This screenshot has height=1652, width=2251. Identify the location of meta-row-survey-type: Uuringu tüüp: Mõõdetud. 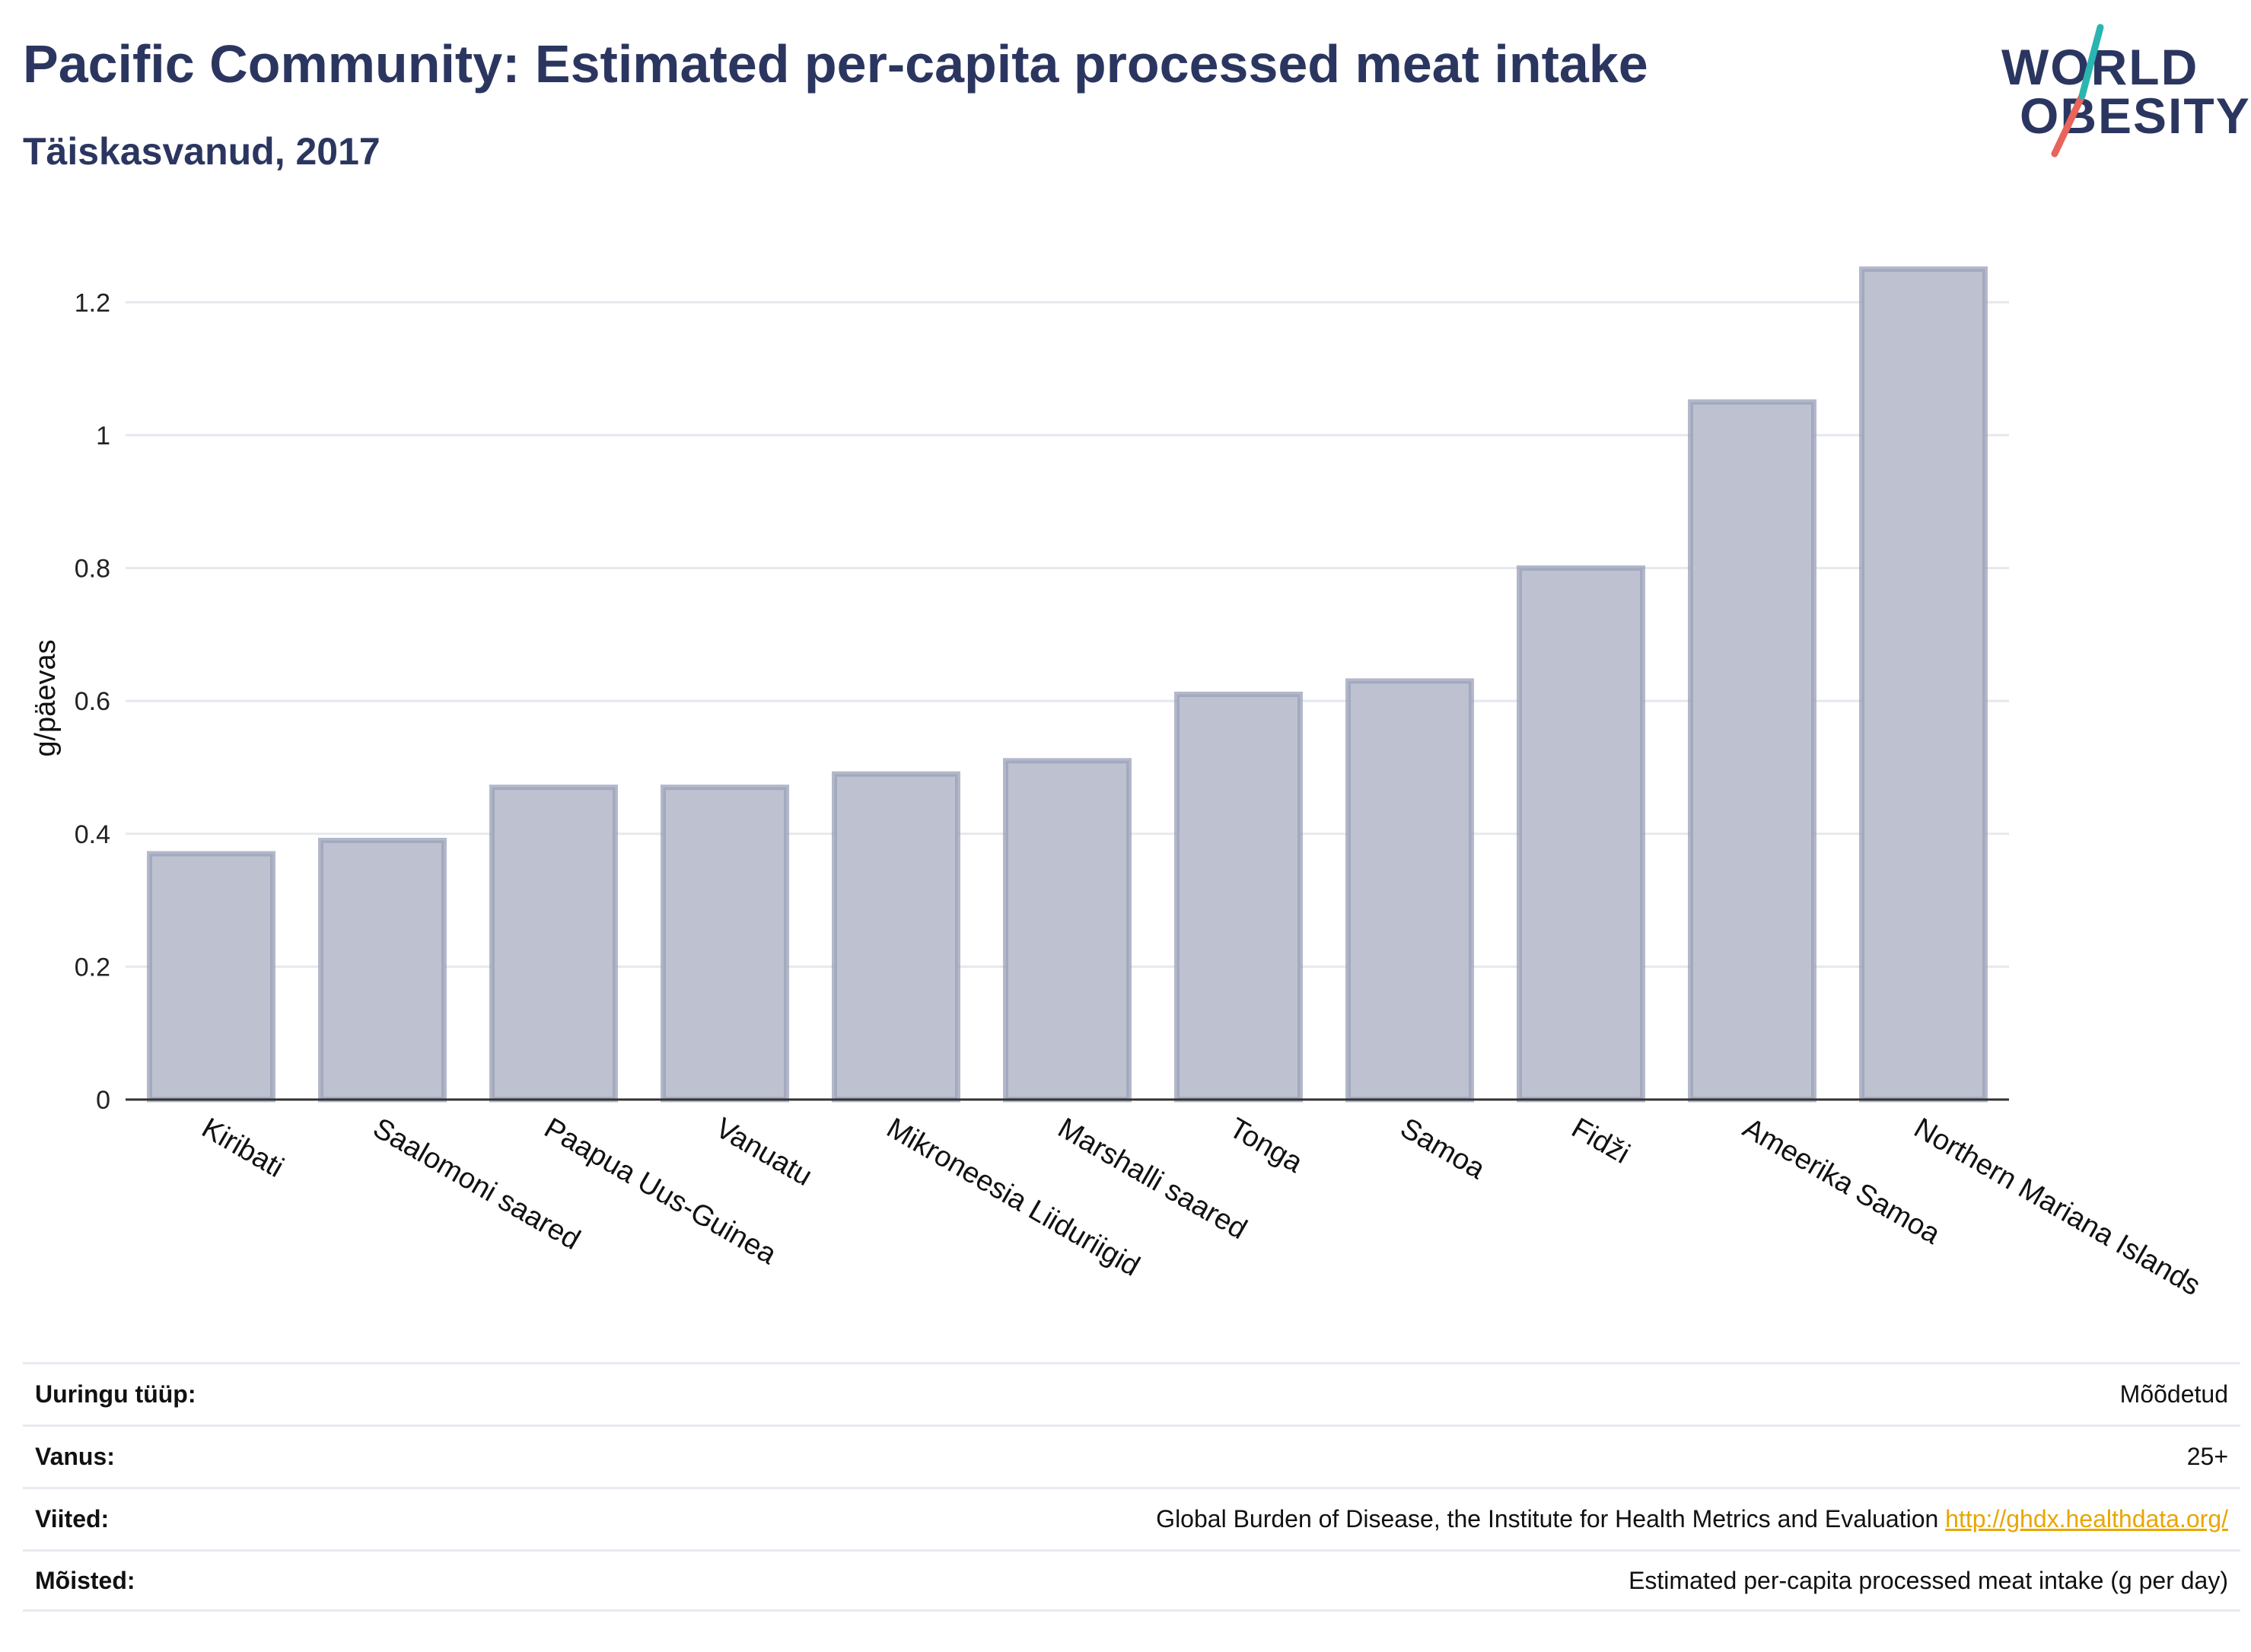
(1131, 1393).